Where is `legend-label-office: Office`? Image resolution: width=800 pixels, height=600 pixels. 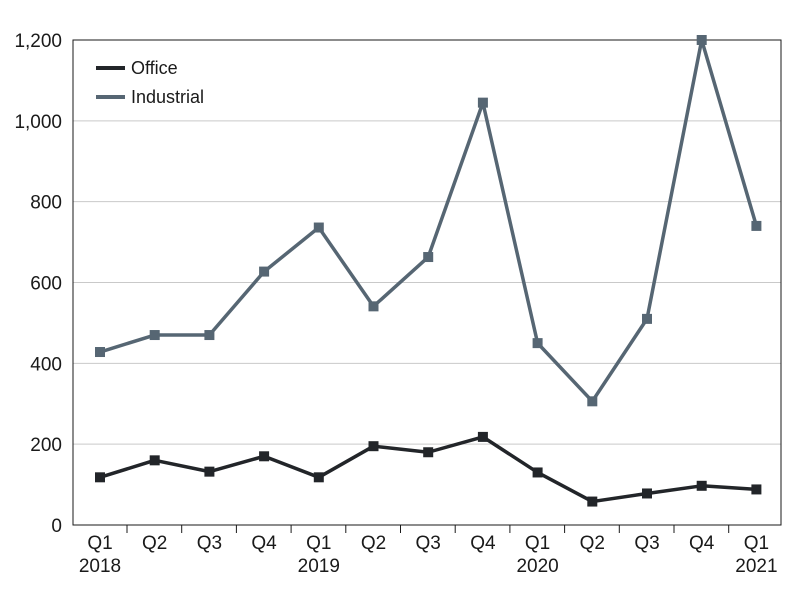
legend-label-office: Office is located at coordinates (154, 68).